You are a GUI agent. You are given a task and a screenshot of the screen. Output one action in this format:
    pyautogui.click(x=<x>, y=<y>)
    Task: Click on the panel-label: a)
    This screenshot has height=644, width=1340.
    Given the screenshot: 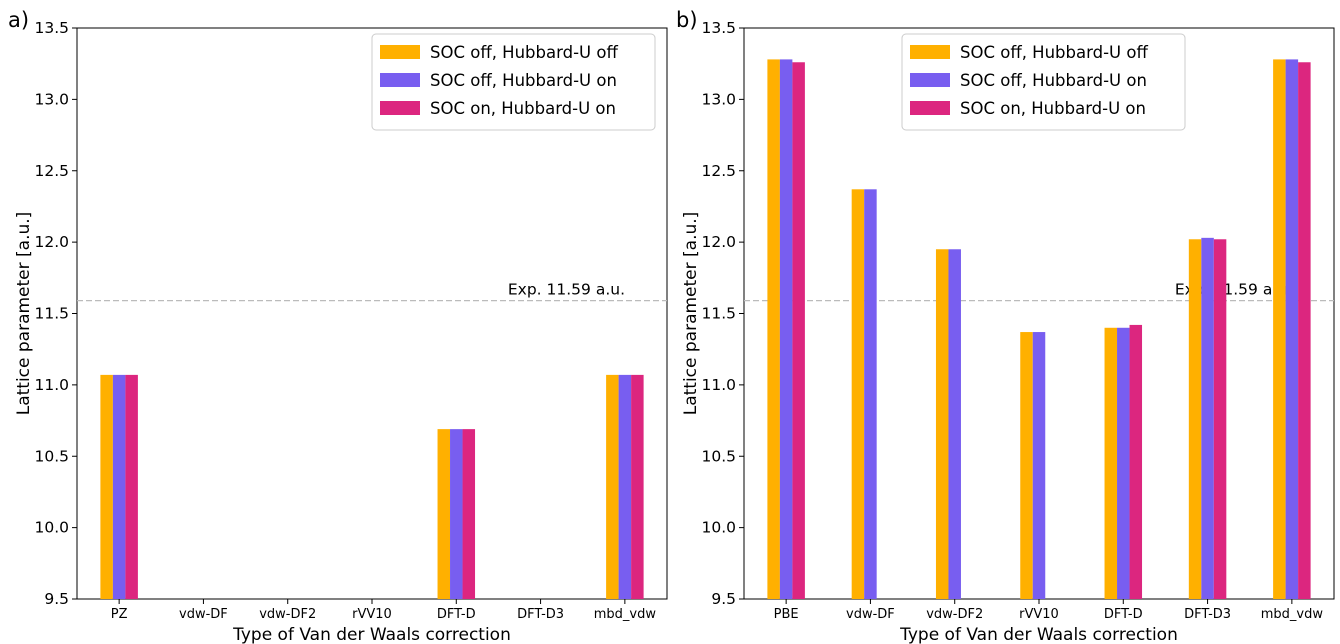 What is the action you would take?
    pyautogui.click(x=18, y=20)
    